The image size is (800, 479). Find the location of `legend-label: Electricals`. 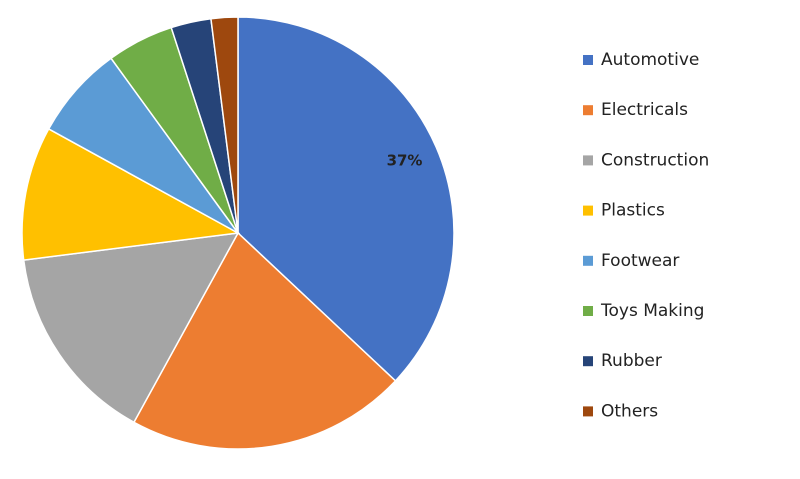

legend-label: Electricals is located at coordinates (644, 110).